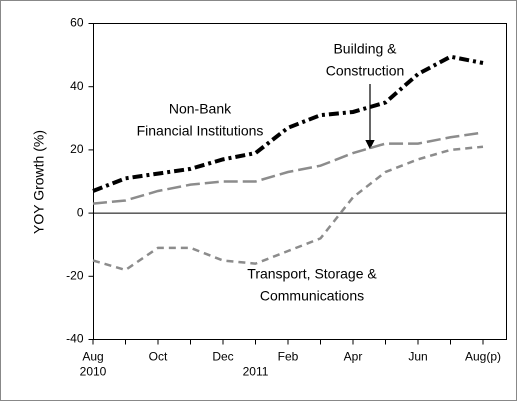 This screenshot has width=517, height=401. Describe the element at coordinates (158, 357) in the screenshot. I see `x-tick-label: Oct` at that location.